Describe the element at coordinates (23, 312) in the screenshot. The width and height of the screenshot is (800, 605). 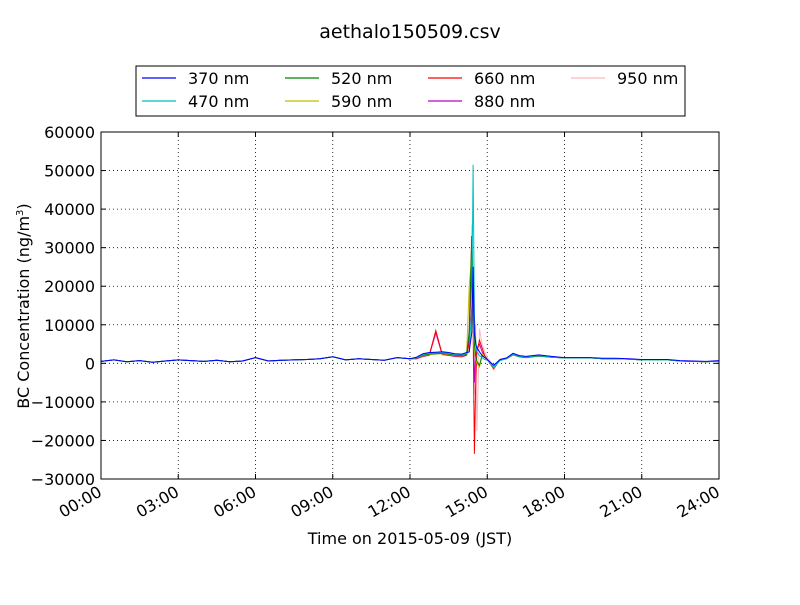
I see `y-axis-label-main: BC Concentration (ng/m` at that location.